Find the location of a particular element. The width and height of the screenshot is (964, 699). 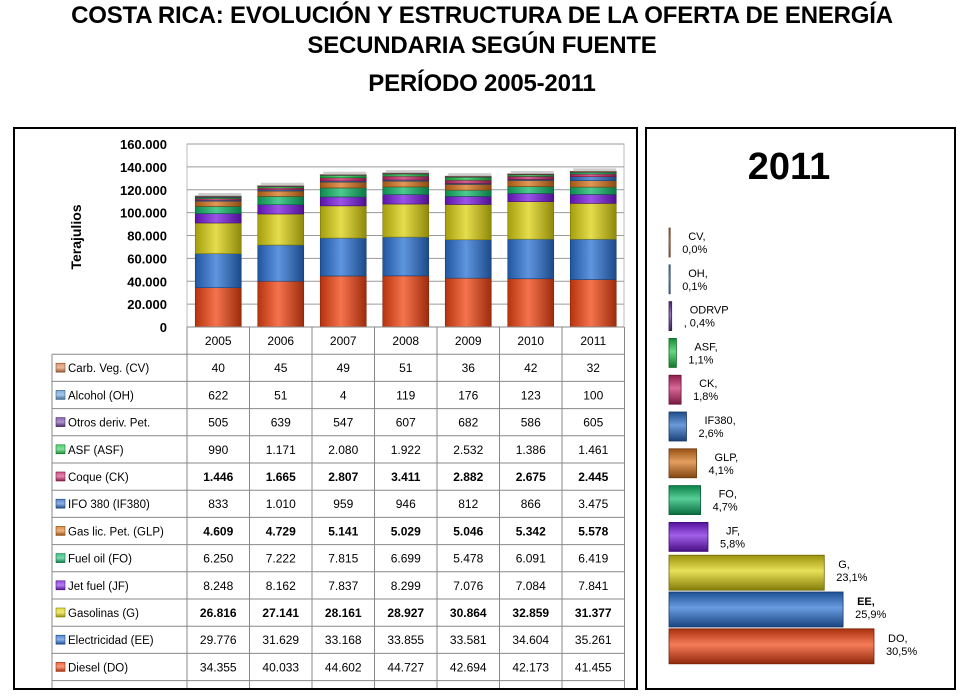

data-label: 36 is located at coordinates (469, 368).